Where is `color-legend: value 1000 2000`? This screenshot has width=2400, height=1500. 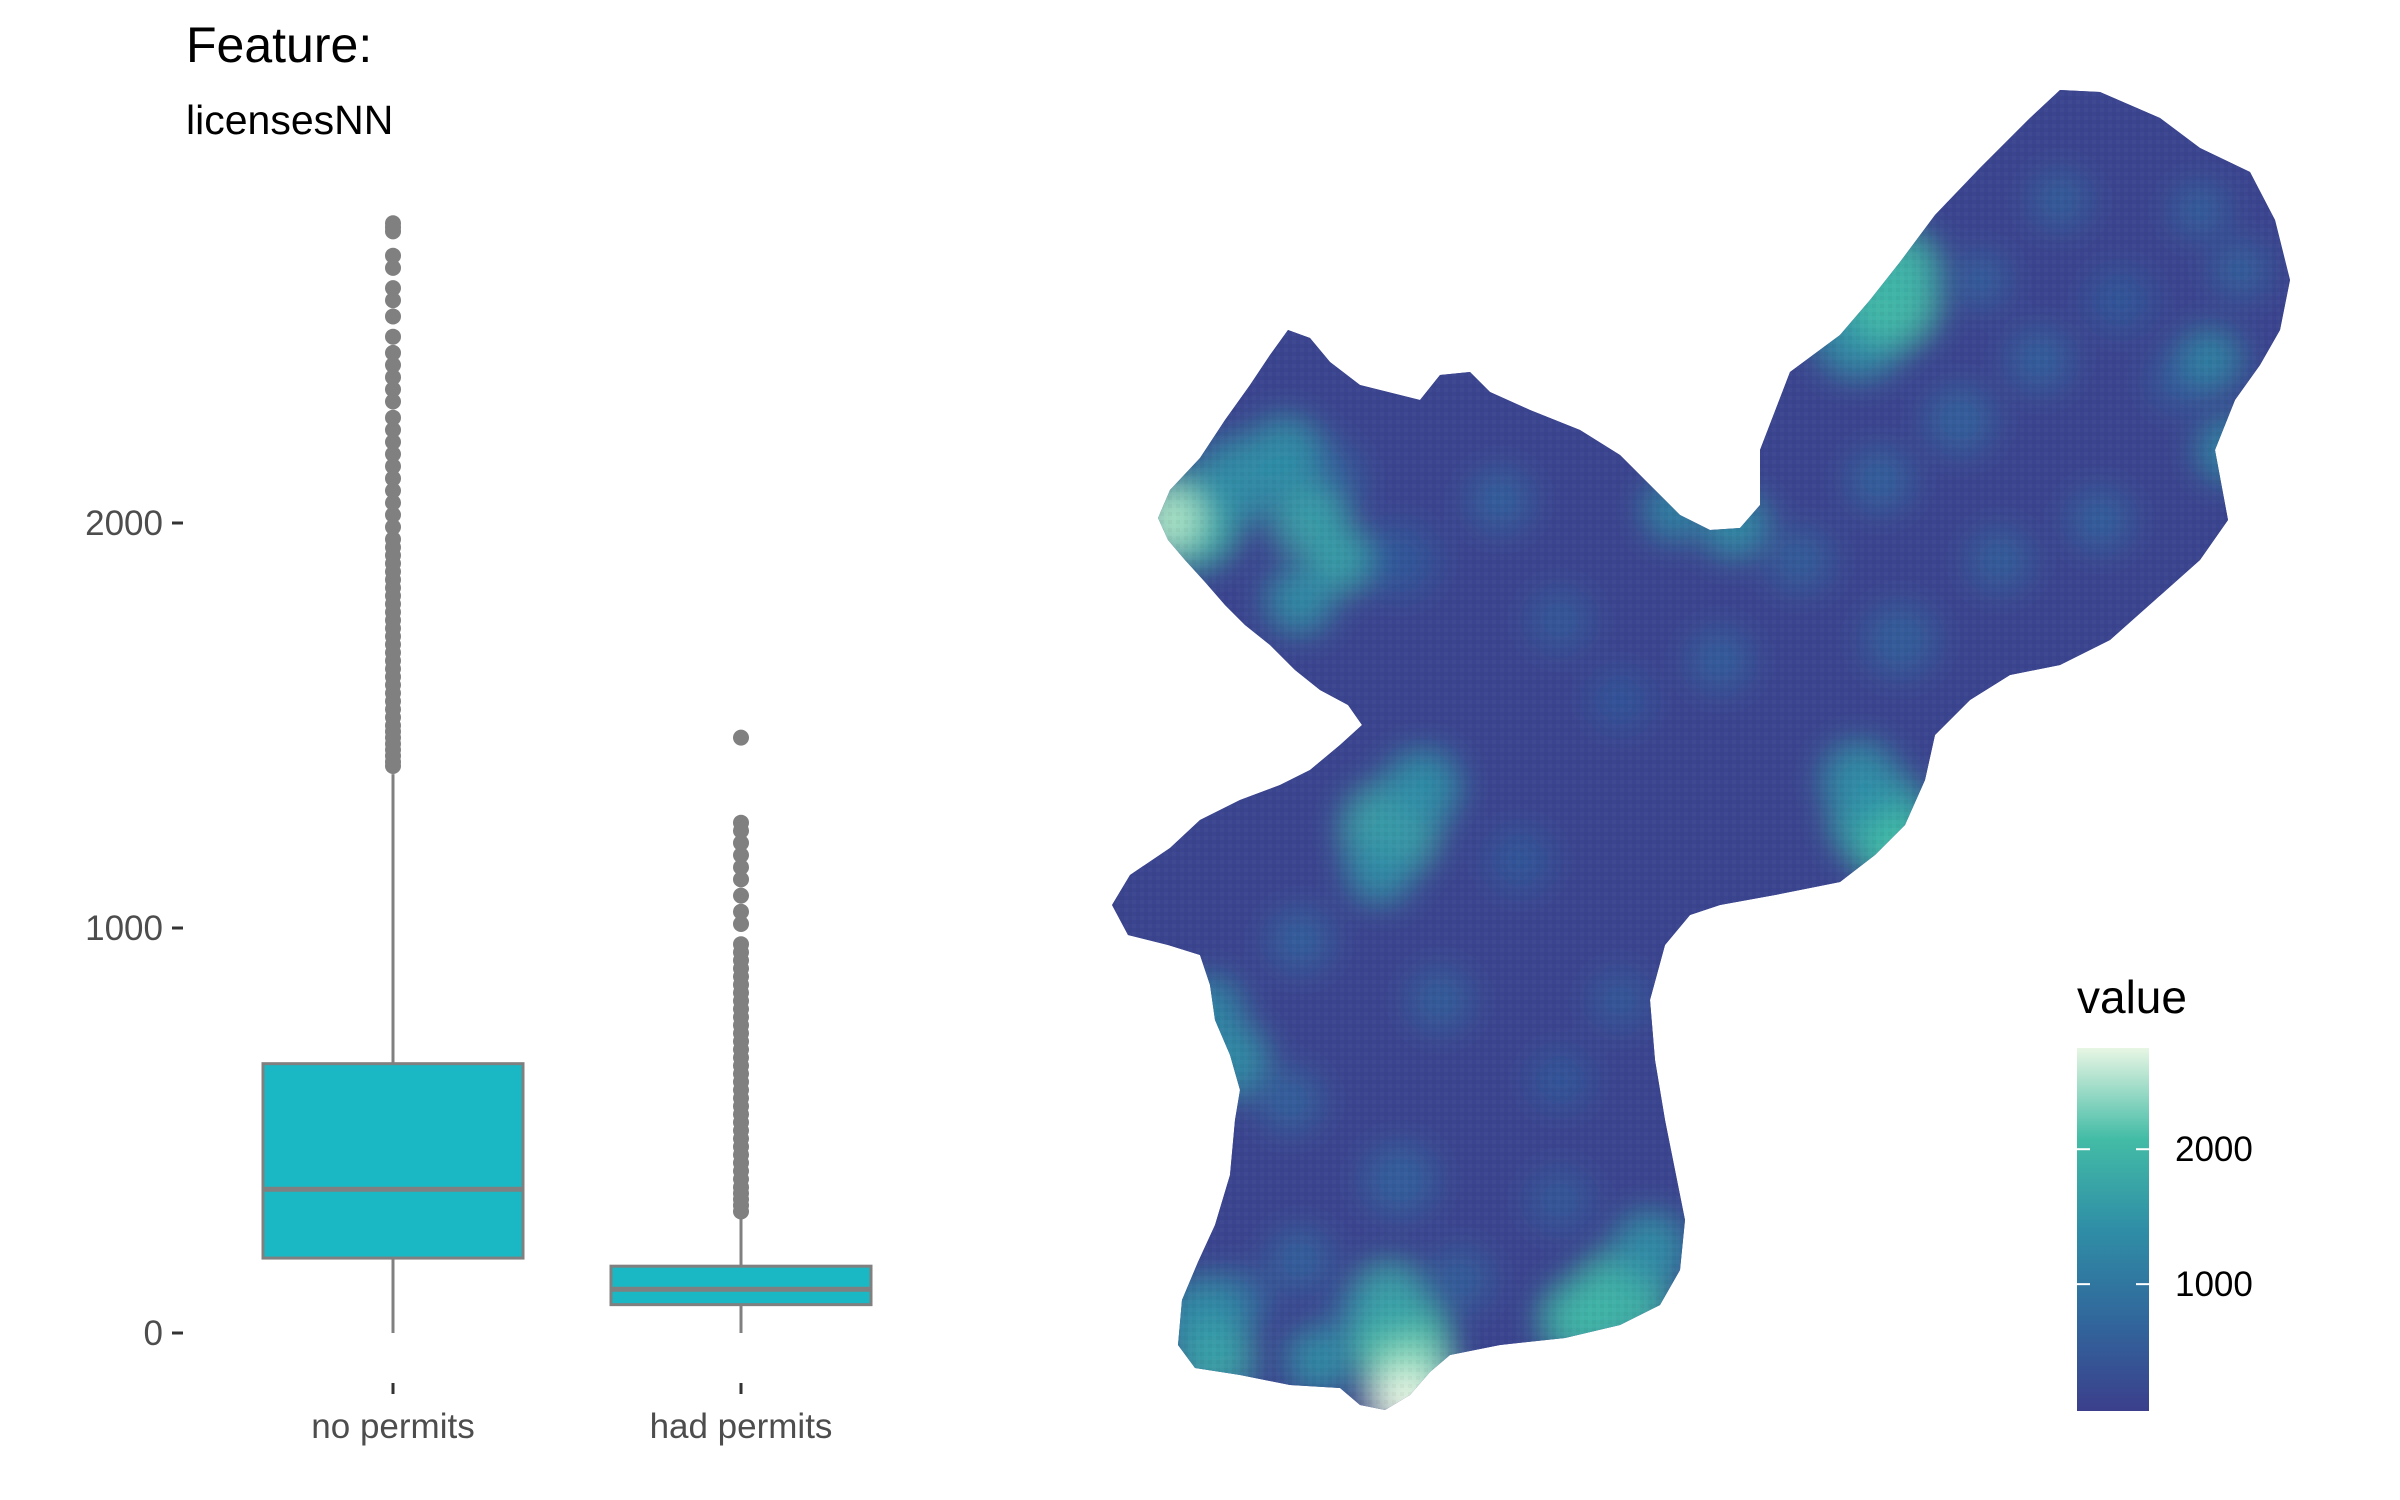 color-legend: value 1000 2000 is located at coordinates (2165, 1191).